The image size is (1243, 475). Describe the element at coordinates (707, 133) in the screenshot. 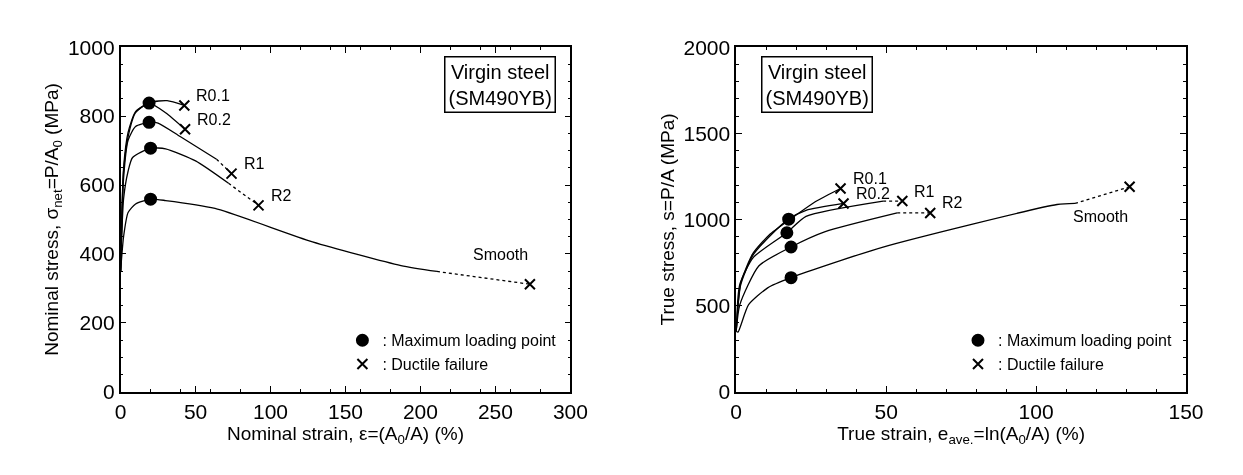

I see `y-tick-label: 1500` at that location.